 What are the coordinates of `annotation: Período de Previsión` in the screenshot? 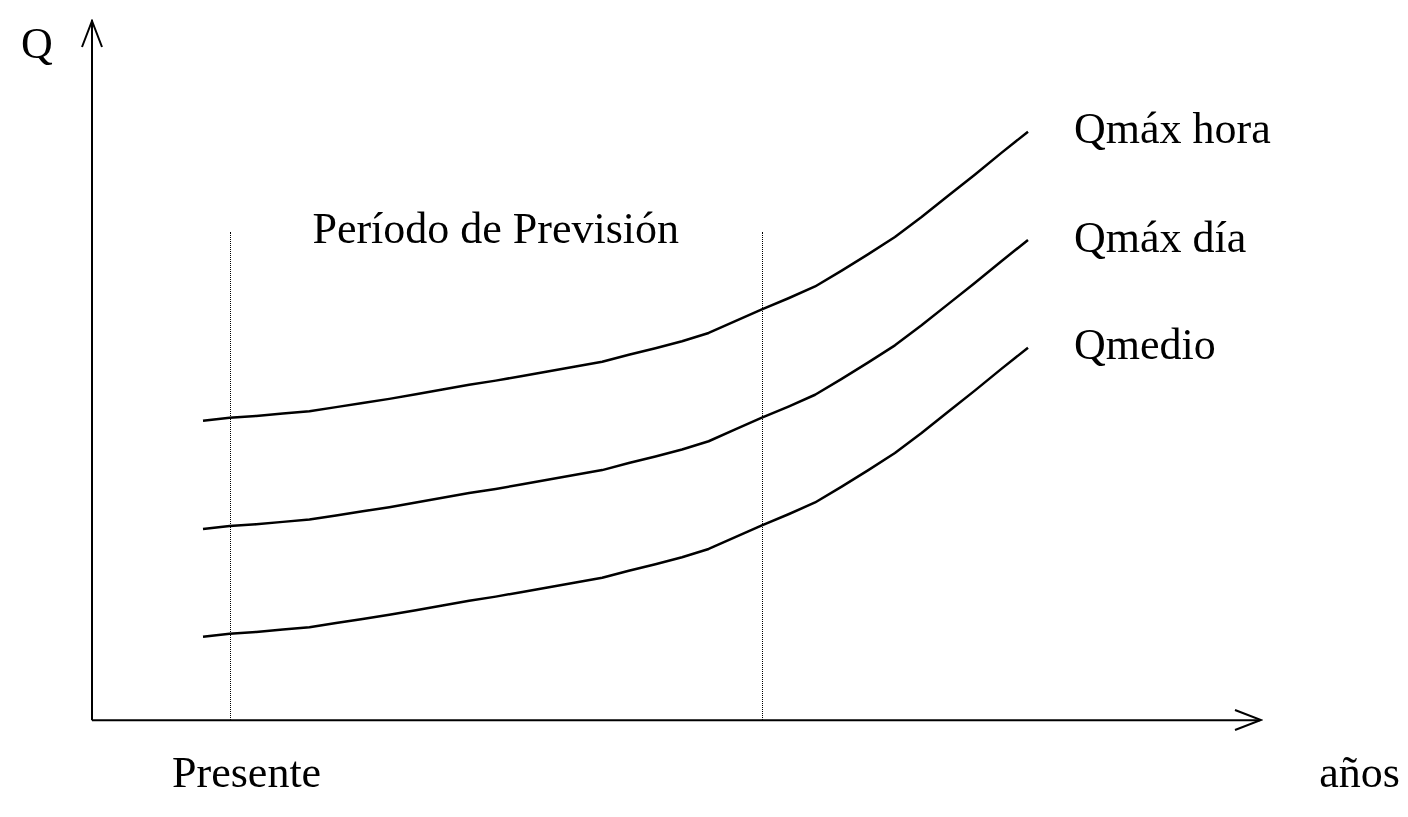 It's located at (496, 229).